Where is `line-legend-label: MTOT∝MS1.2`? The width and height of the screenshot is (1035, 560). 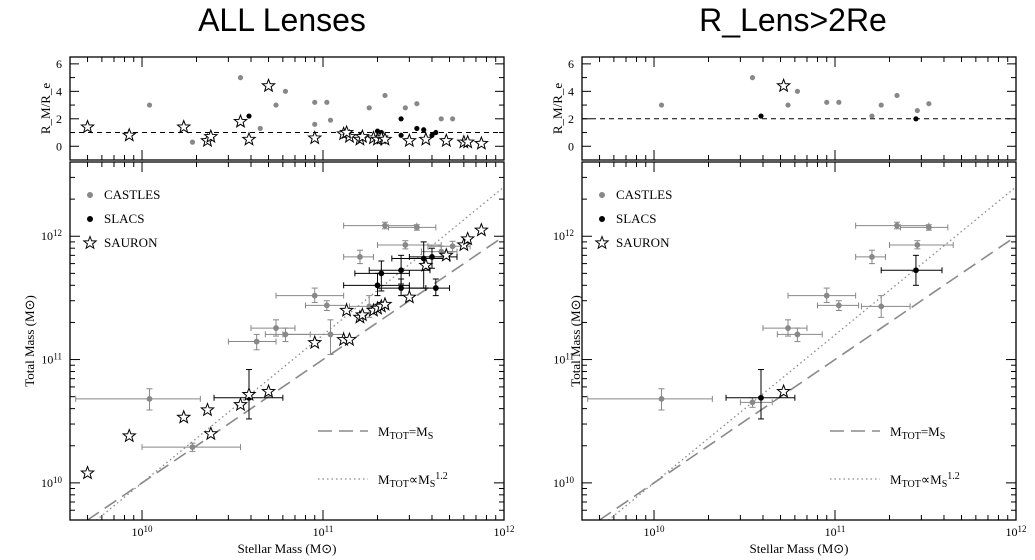
line-legend-label: MTOT∝MS1.2 is located at coordinates (413, 480).